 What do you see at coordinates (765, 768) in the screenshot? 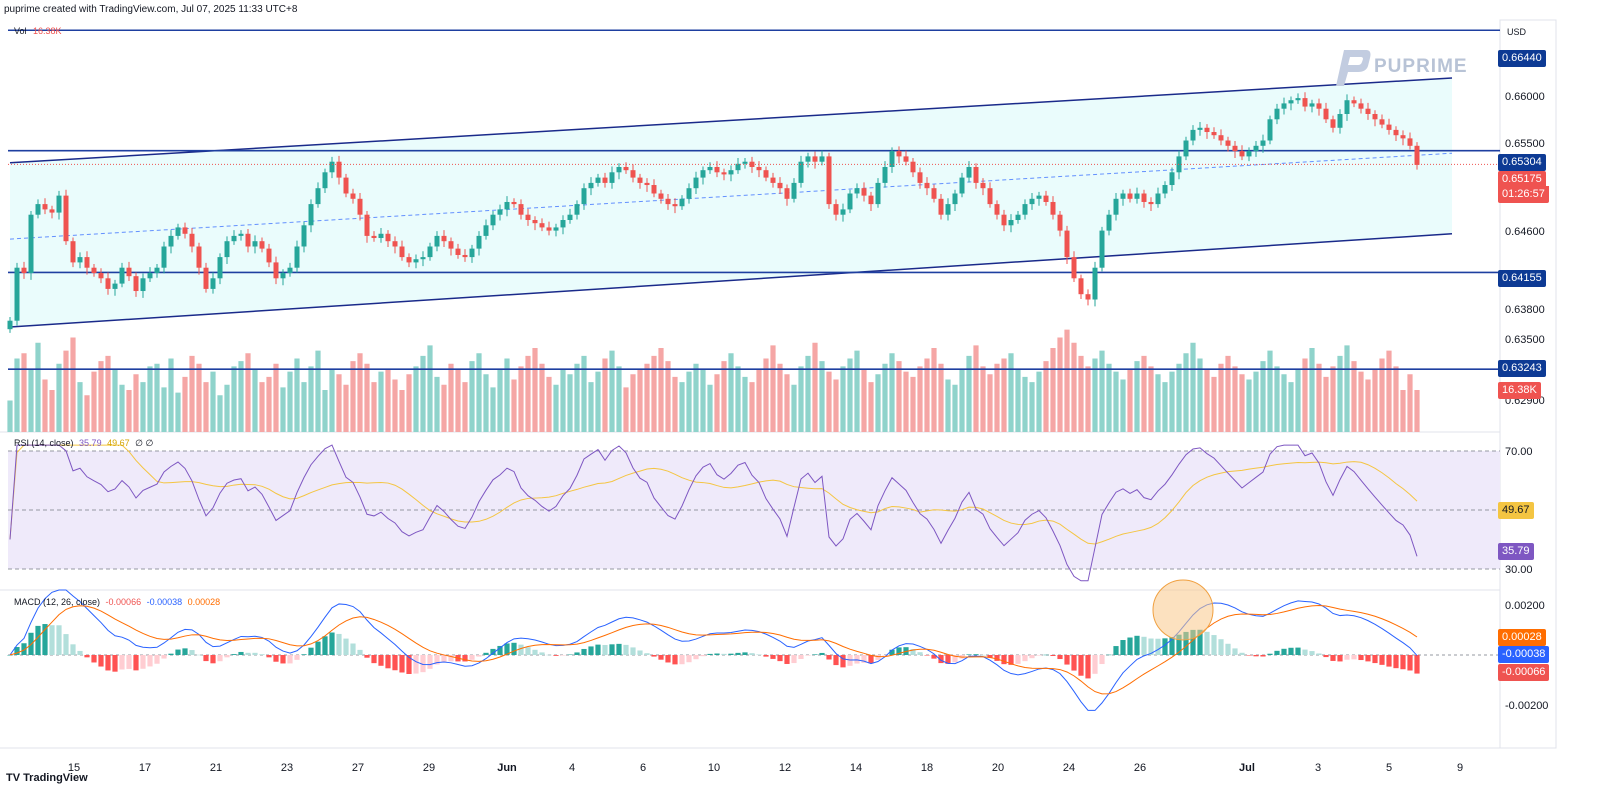
I see `time-axis: 15 17 21 23 27 29 Jun 4 6 10 12 14 18 20 24 26 Jul 3 5 9` at bounding box center [765, 768].